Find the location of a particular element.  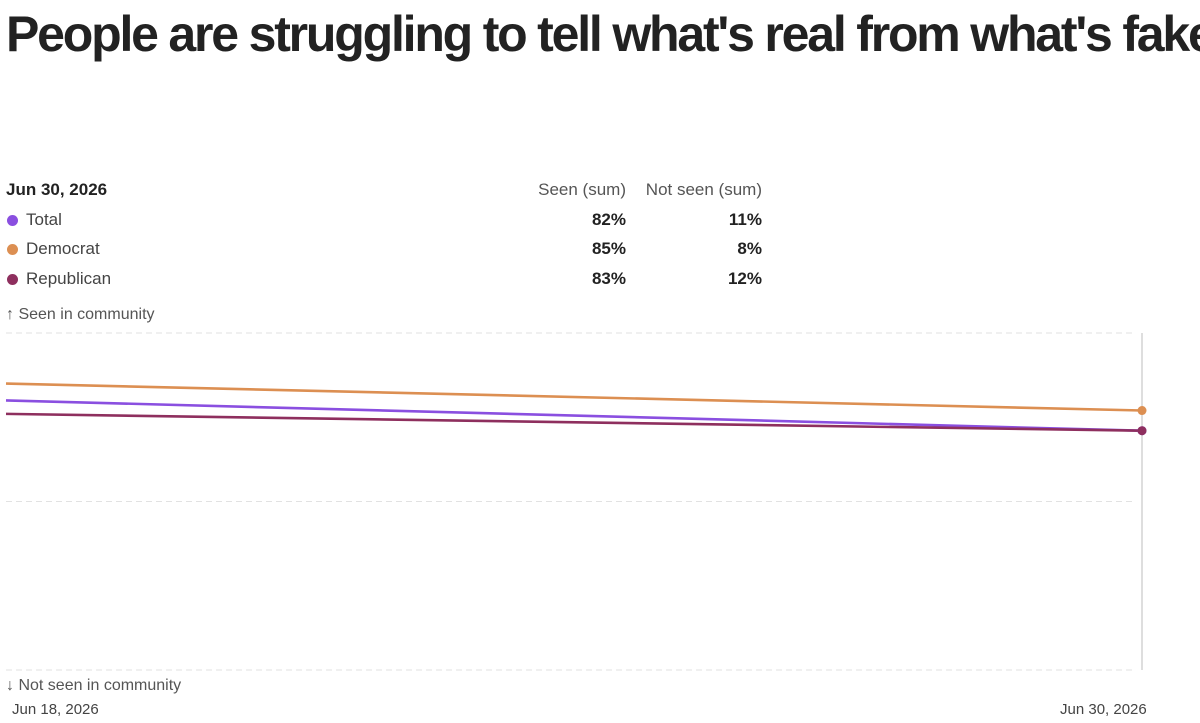

legend-label-democrat: Democrat is located at coordinates (63, 248).